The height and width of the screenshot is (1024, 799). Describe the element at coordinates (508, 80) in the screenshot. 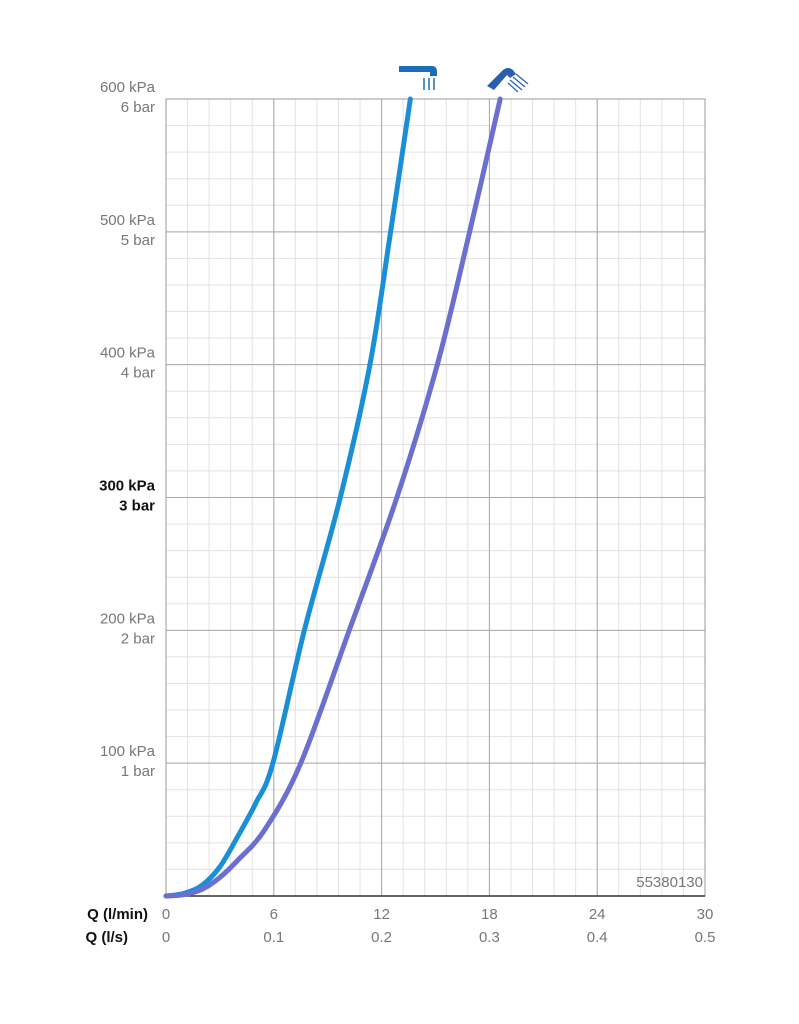

I see `hand-shower-icon` at that location.